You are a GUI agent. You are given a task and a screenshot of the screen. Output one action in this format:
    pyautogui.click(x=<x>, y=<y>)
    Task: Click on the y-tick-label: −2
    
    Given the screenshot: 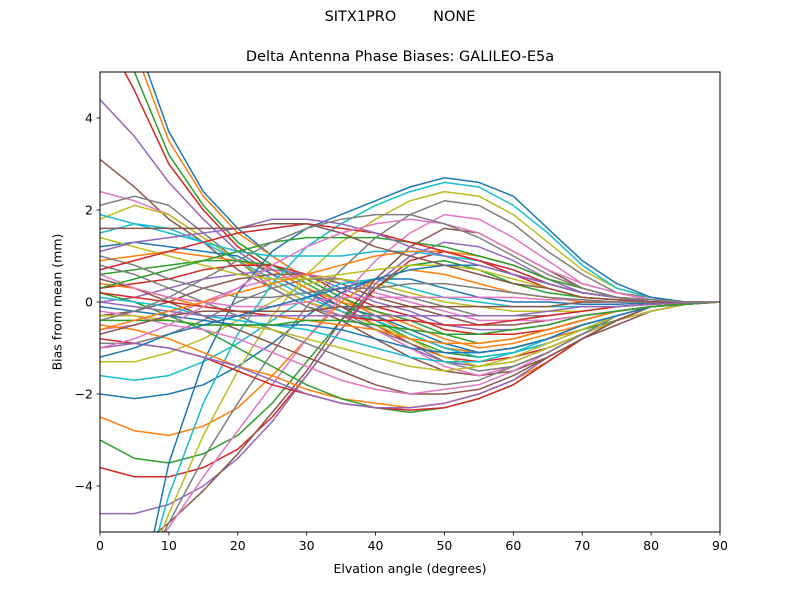 What is the action you would take?
    pyautogui.click(x=84, y=394)
    